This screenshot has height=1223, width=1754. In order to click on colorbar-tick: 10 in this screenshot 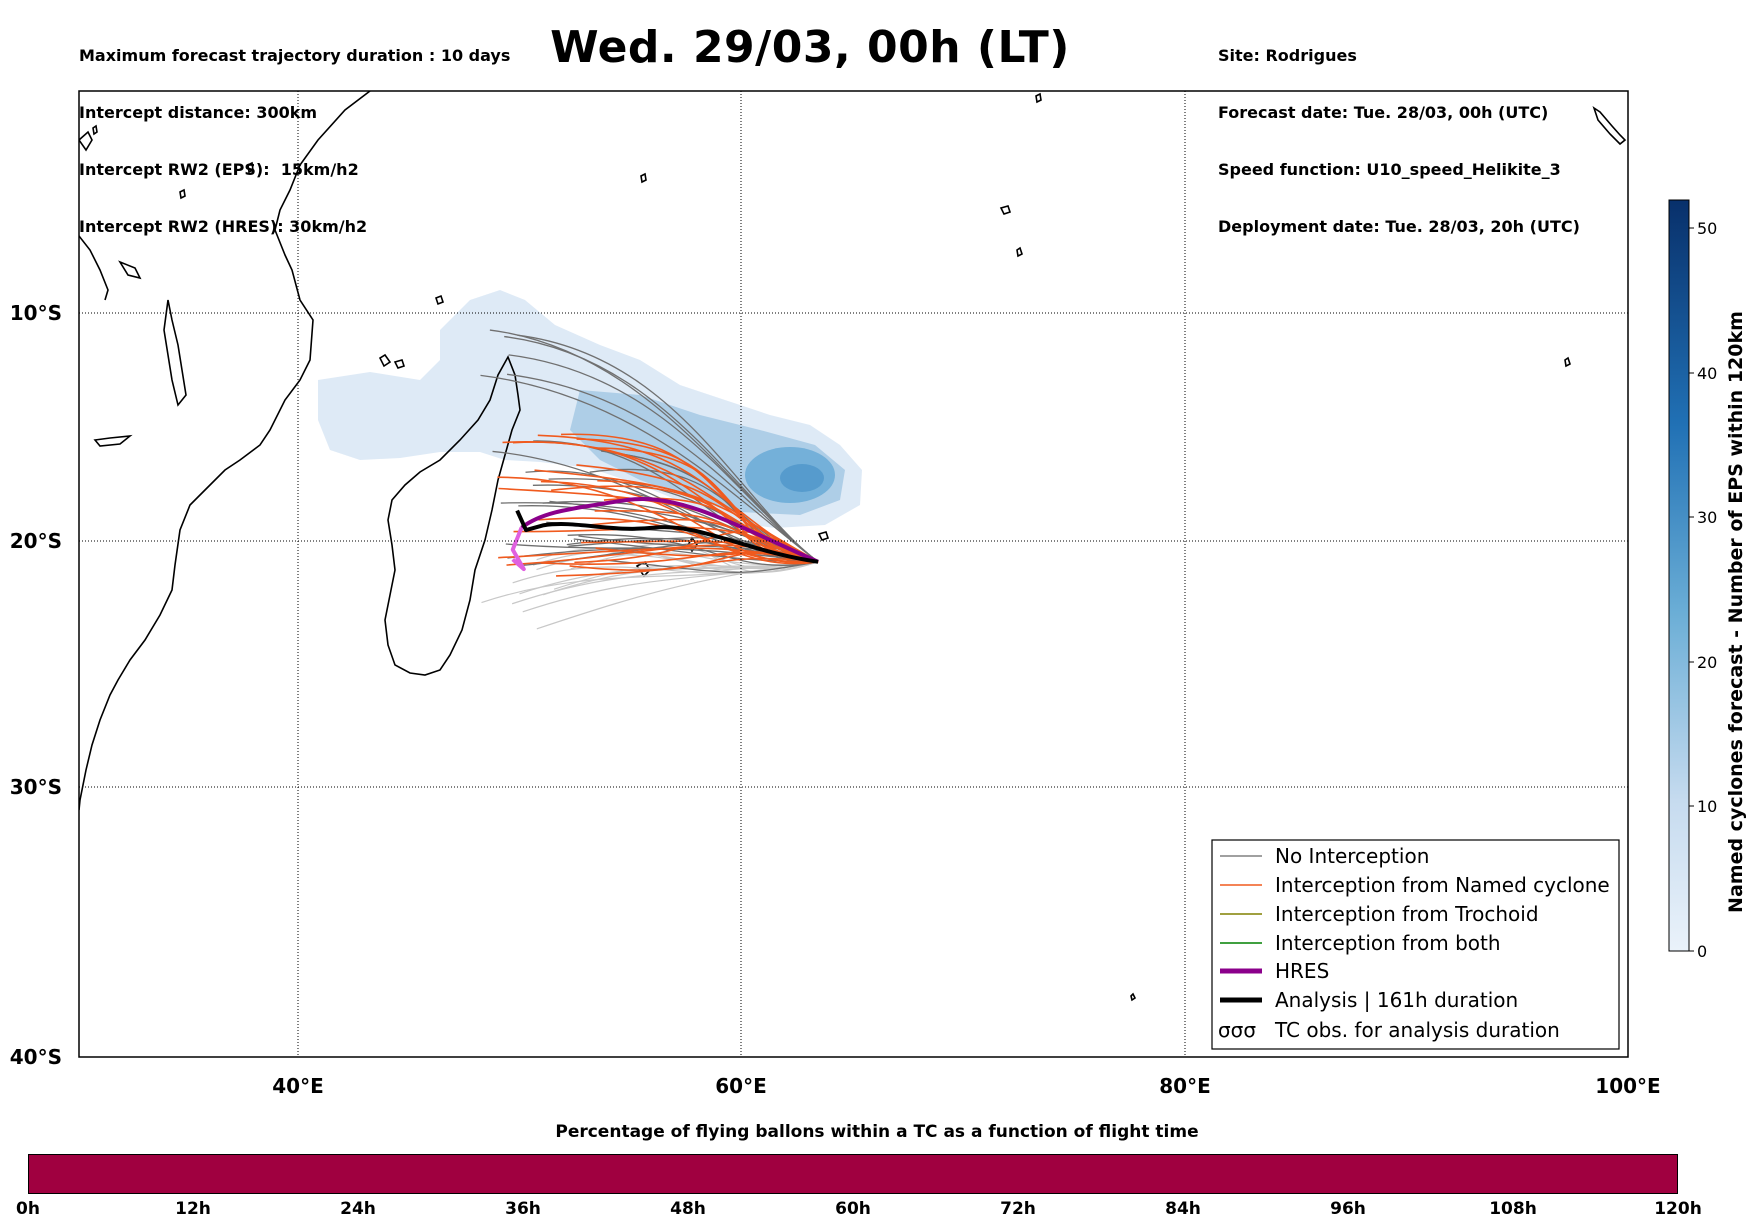, I will do `click(1707, 806)`.